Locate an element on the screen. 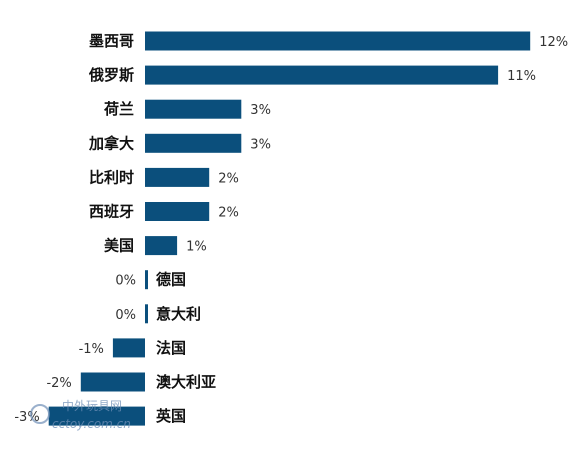  watermark: 中外玩具网 cctoy.com.cn is located at coordinates (80, 414).